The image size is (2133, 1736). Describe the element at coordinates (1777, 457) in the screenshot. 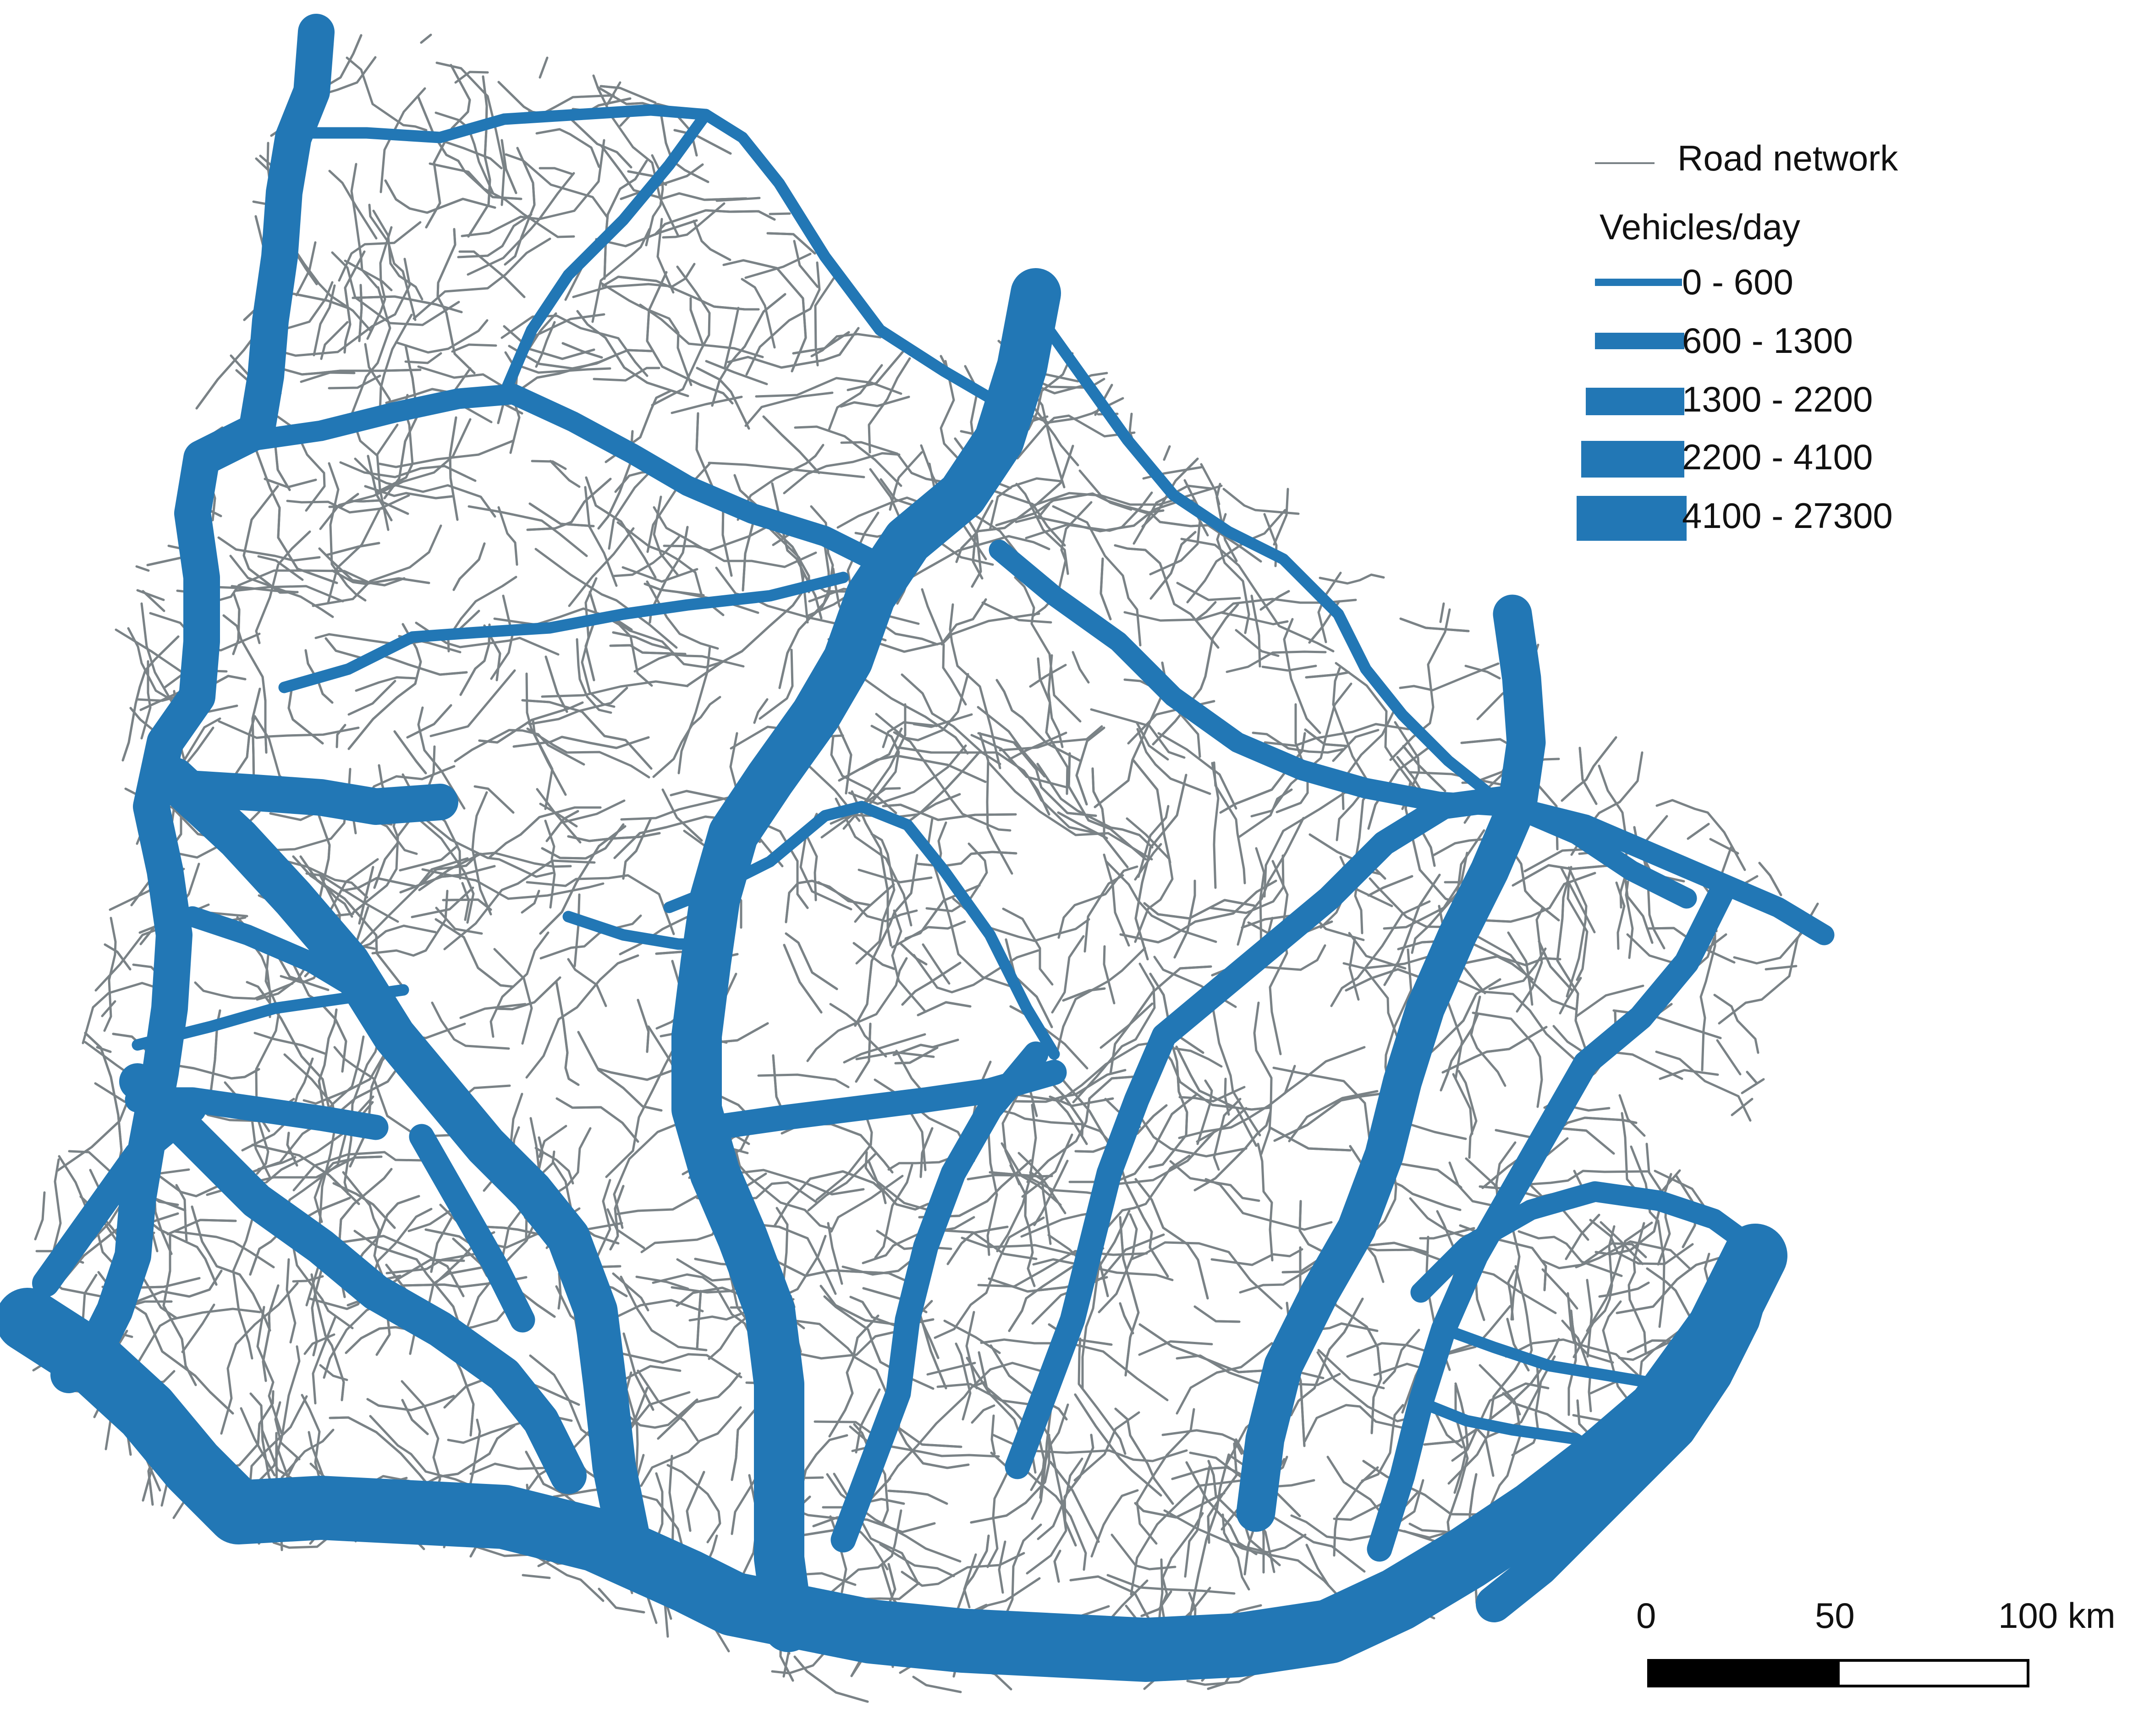

I see `legend-label-class-4: 2200 - 4100` at that location.